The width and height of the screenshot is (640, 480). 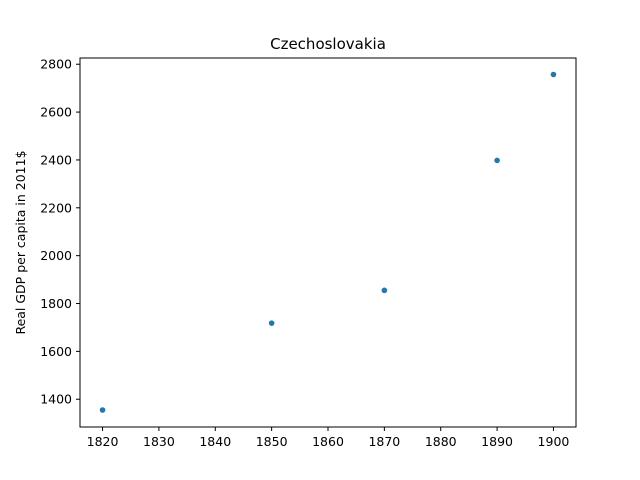 What do you see at coordinates (554, 441) in the screenshot?
I see `x-tick-label: 1900` at bounding box center [554, 441].